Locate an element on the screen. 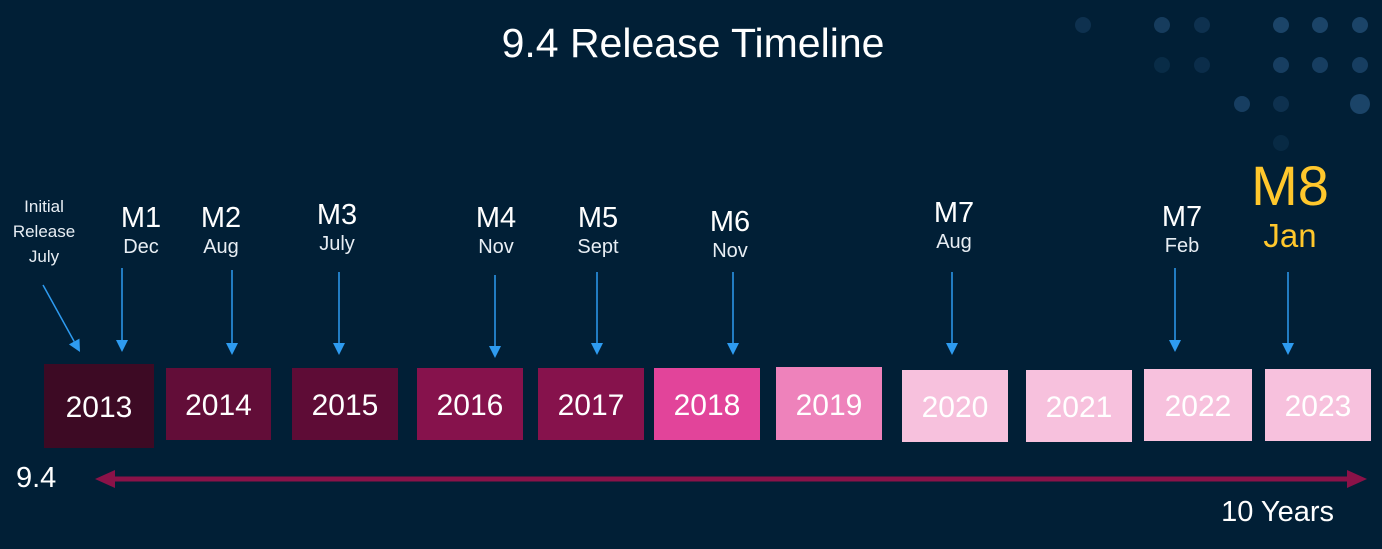 The width and height of the screenshot is (1382, 549). milestone-text: Initial is located at coordinates (44, 206).